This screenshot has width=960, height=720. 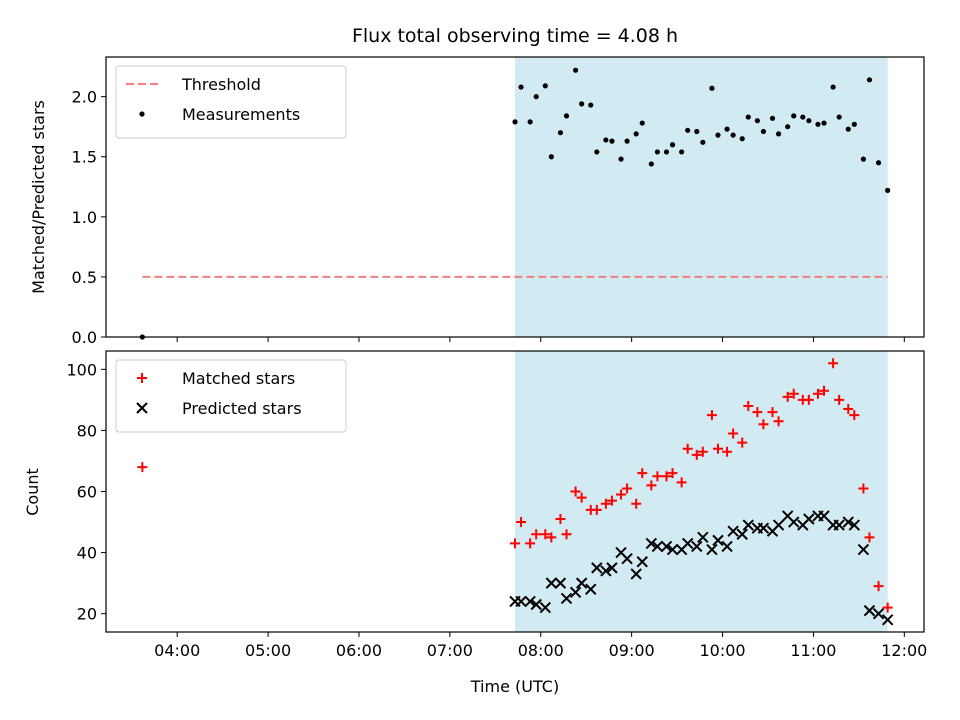 What do you see at coordinates (87, 430) in the screenshot?
I see `y-tick-label: 80` at bounding box center [87, 430].